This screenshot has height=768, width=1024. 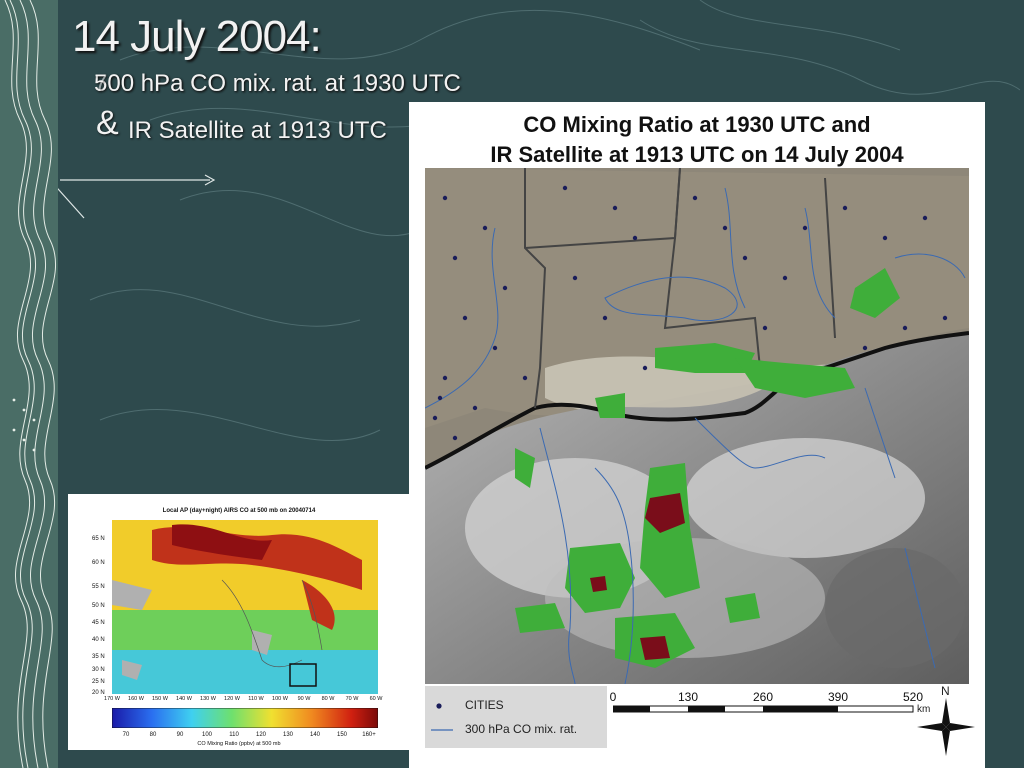 I want to click on colorbar-tick: 80, so click(x=153, y=735).